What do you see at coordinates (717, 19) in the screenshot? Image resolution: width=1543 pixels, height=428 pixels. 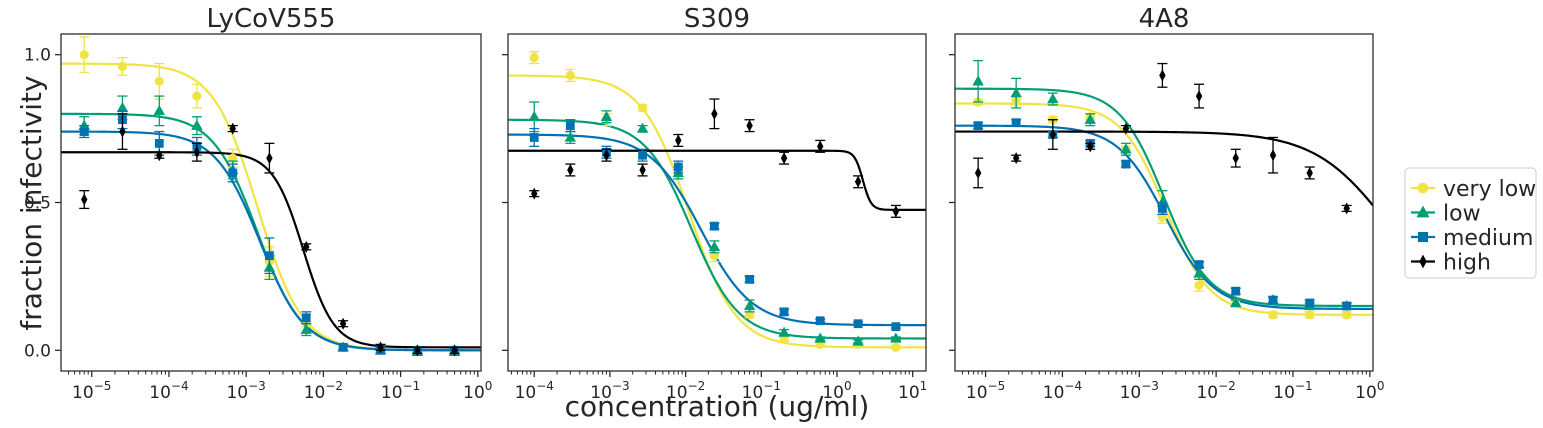 I see `panel-title: S309` at bounding box center [717, 19].